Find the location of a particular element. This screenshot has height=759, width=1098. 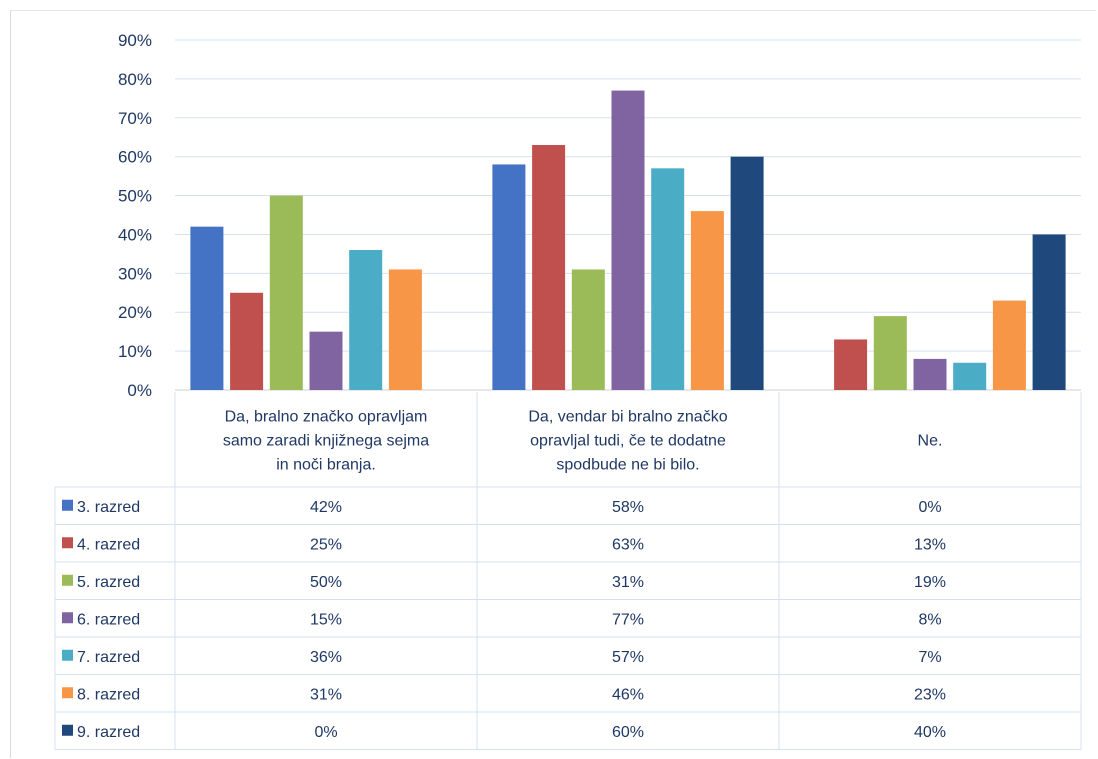

category-label: samo zaradi knjižnega sejma is located at coordinates (326, 441).